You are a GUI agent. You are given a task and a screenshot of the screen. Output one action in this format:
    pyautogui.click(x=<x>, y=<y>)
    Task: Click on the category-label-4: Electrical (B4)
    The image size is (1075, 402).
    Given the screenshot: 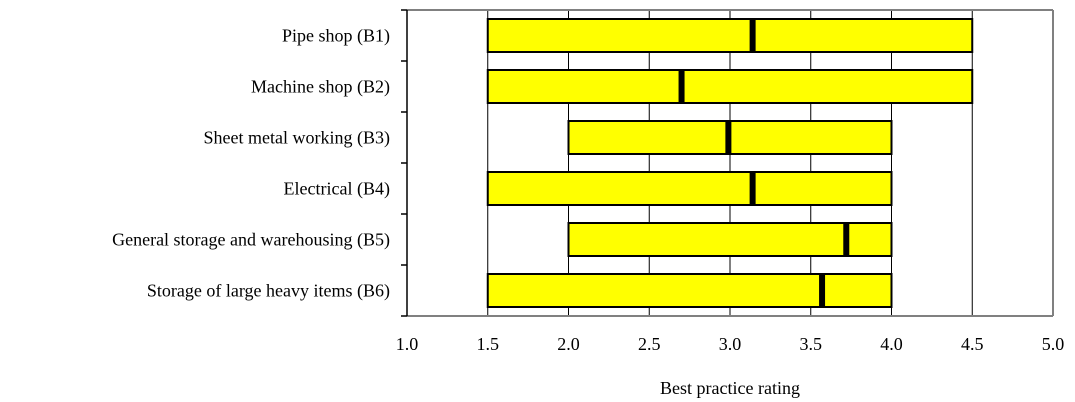 What is the action you would take?
    pyautogui.click(x=337, y=189)
    